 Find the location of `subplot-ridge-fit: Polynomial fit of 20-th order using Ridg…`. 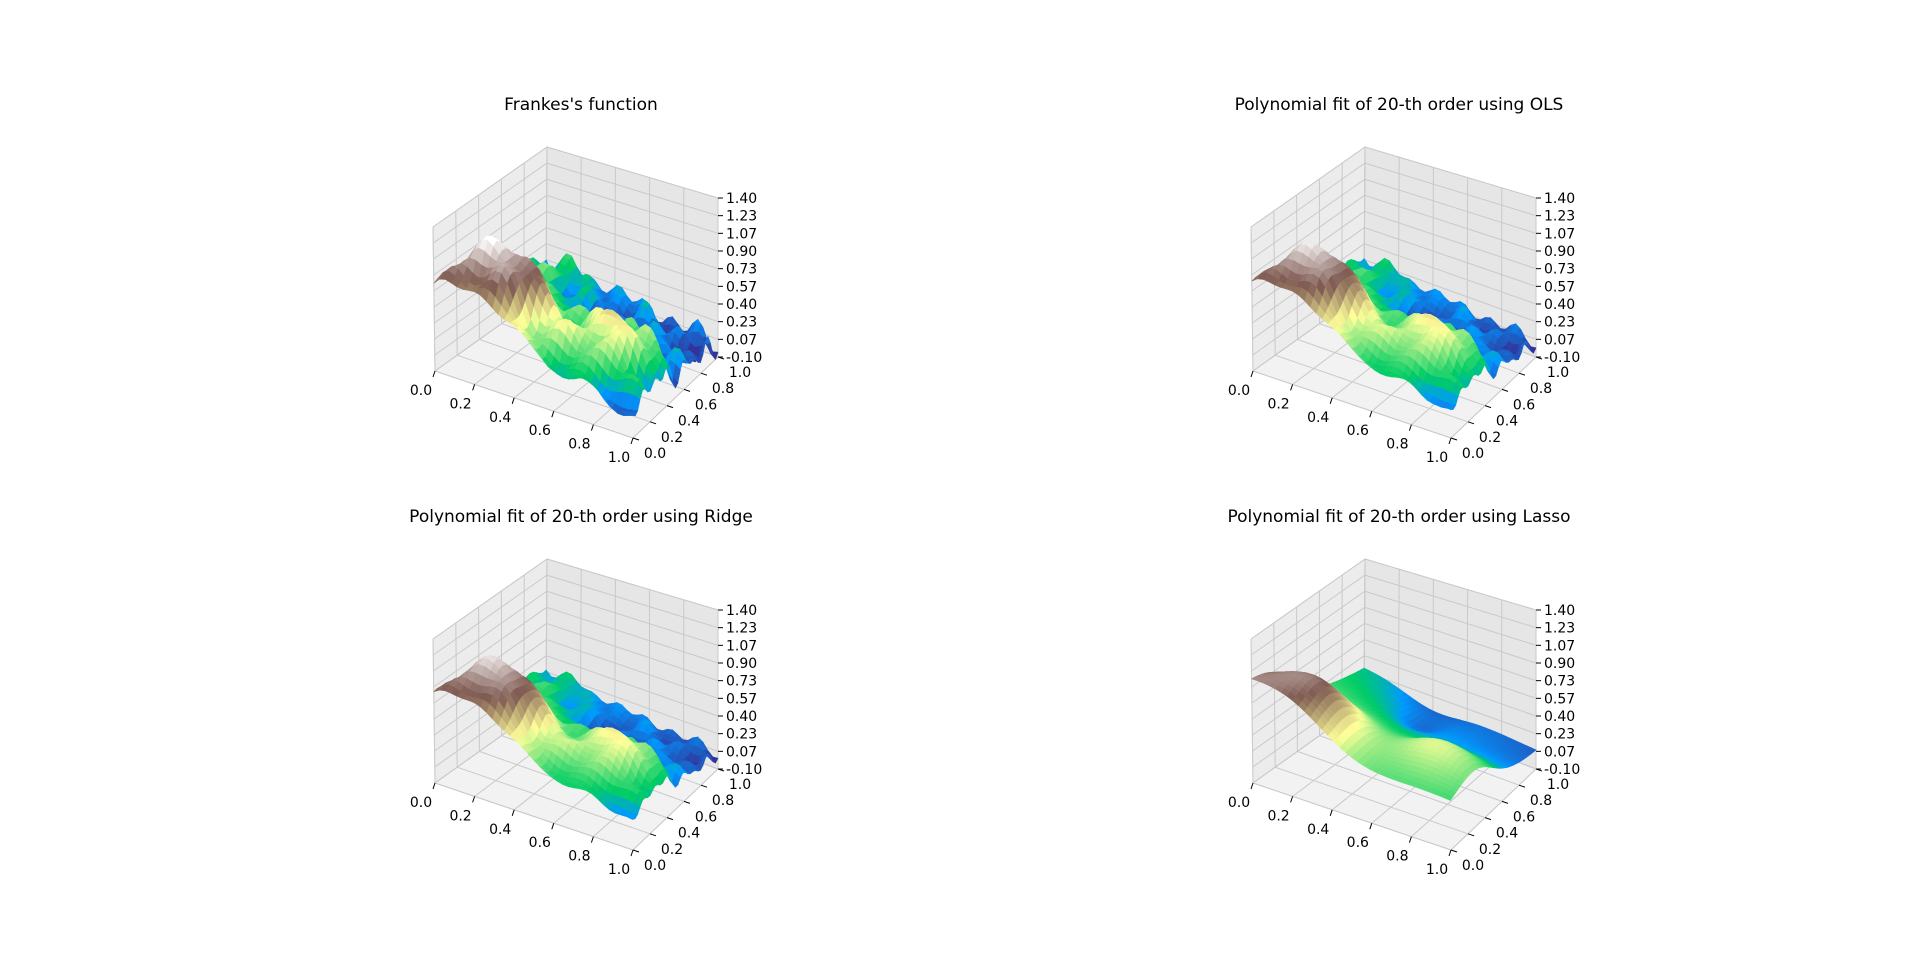

subplot-ridge-fit: Polynomial fit of 20-th order using Ridg… is located at coordinates (585, 692).